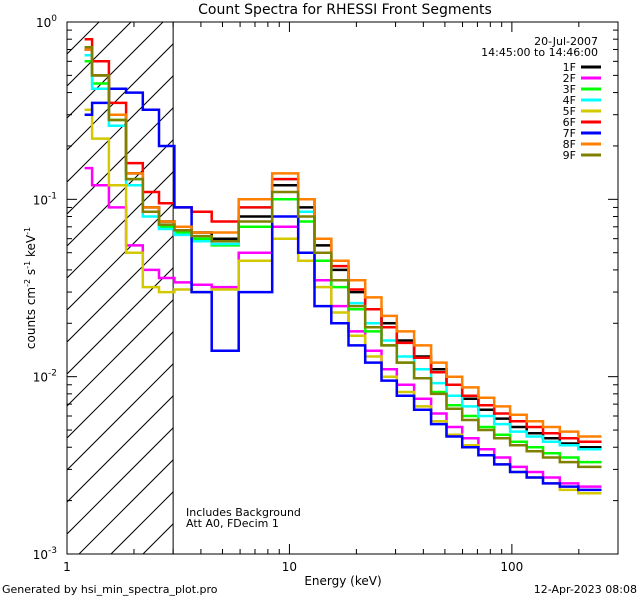  What do you see at coordinates (569, 133) in the screenshot?
I see `legend-label-7F: 7F` at bounding box center [569, 133].